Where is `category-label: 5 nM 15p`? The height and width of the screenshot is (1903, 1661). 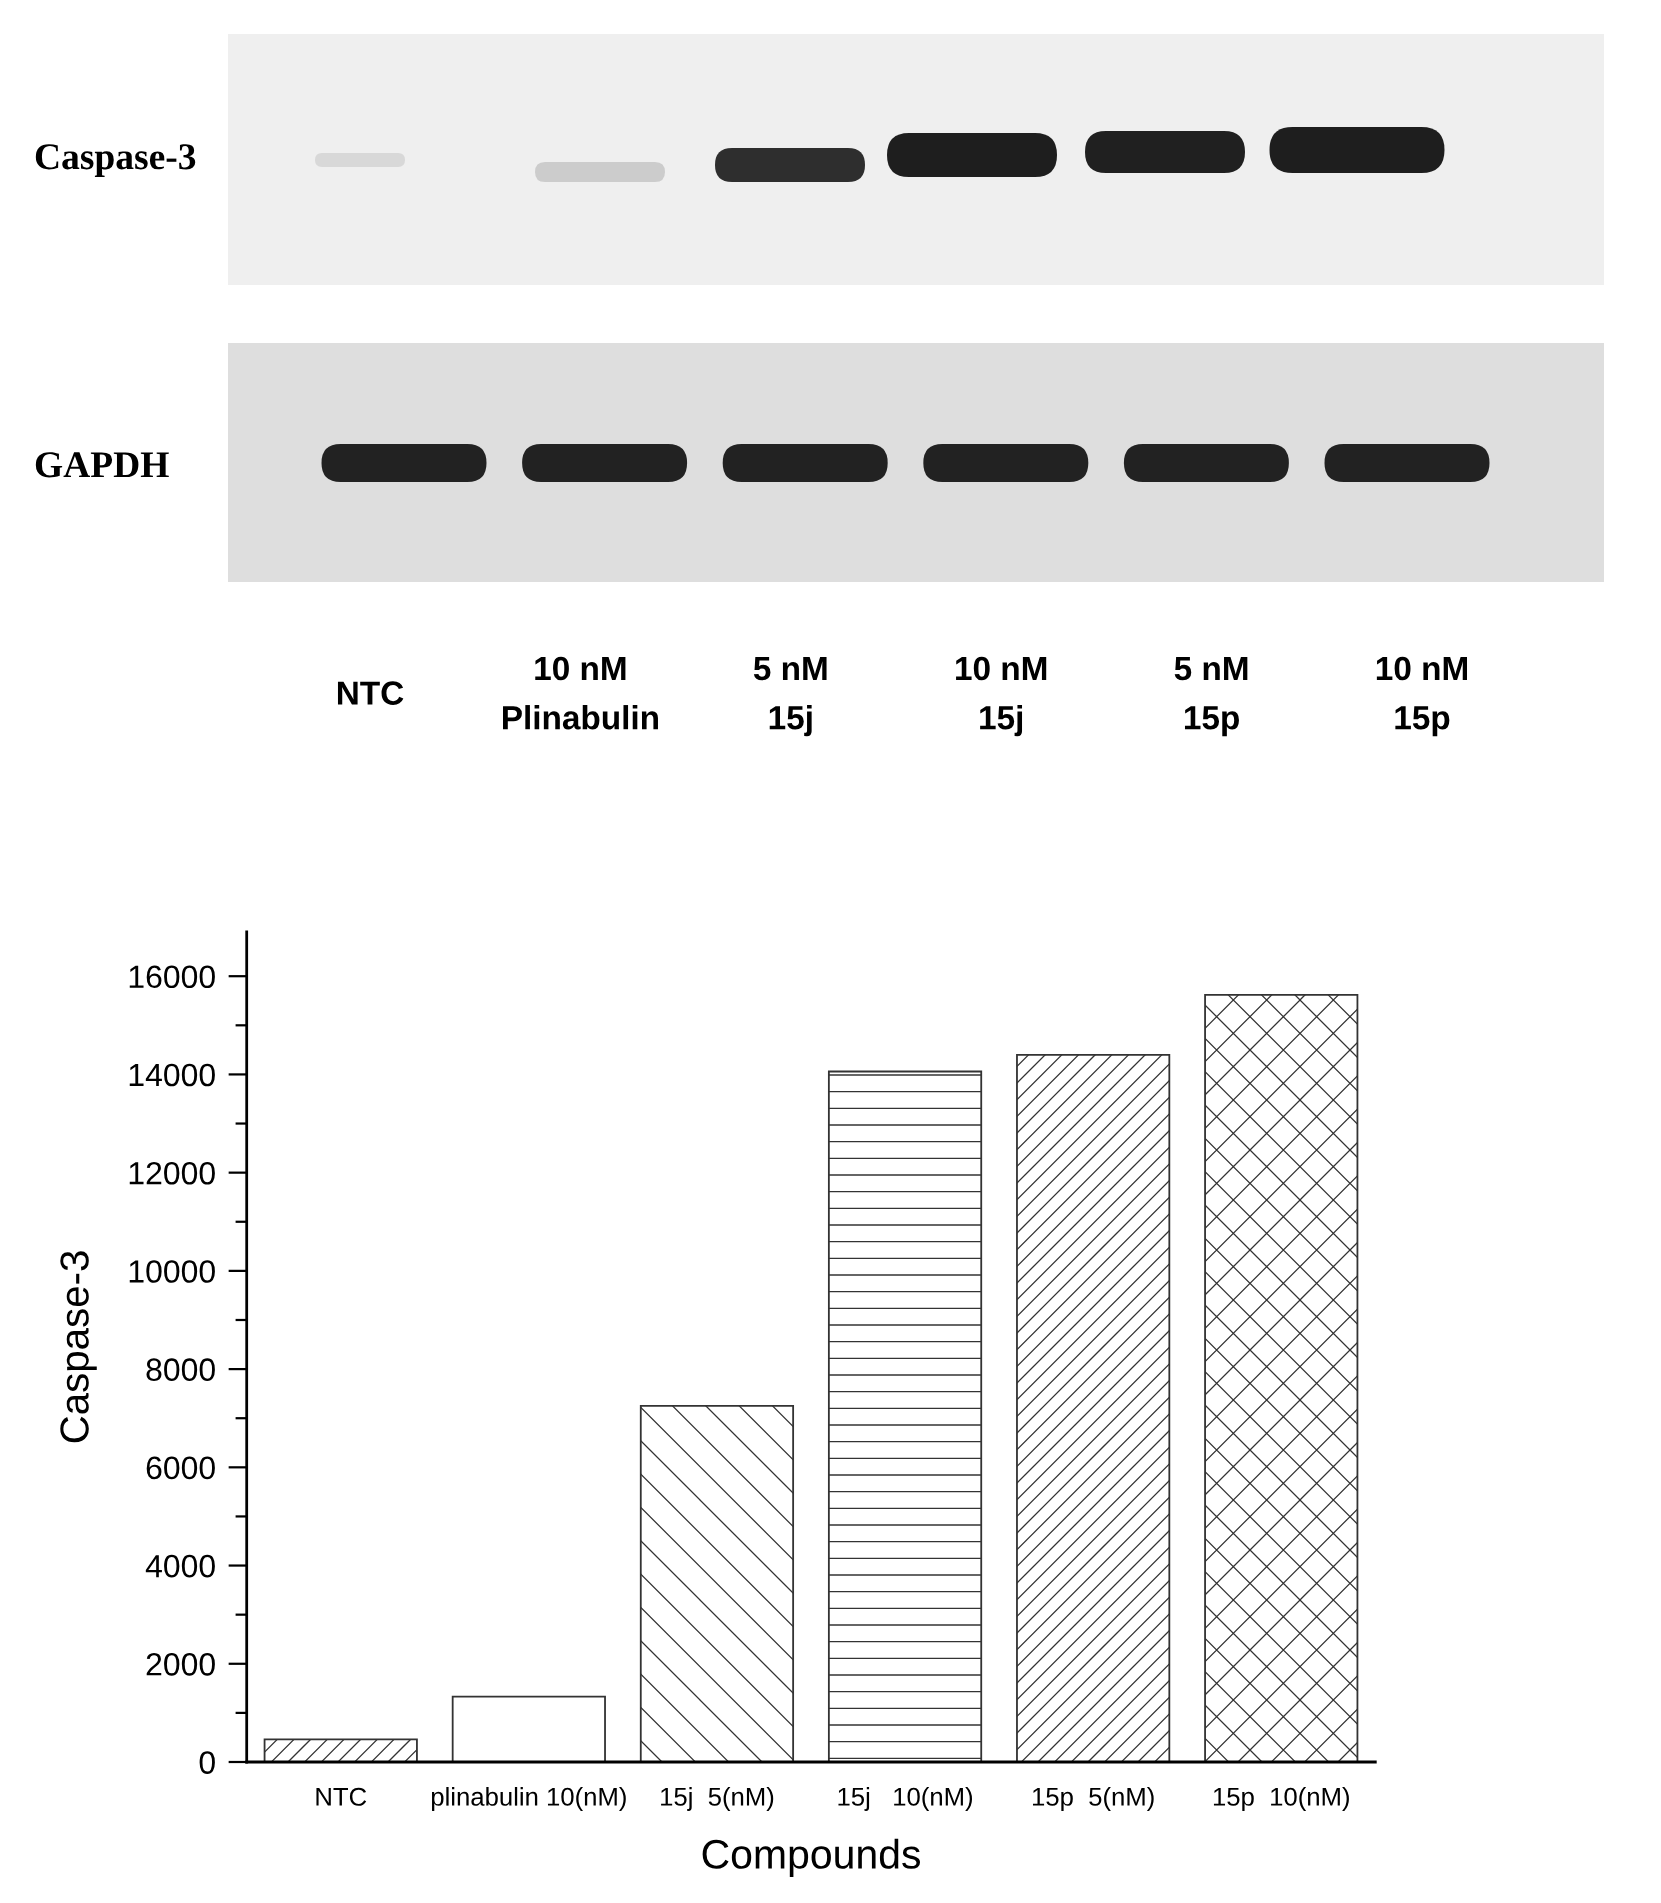 category-label: 5 nM 15p is located at coordinates (1211, 697).